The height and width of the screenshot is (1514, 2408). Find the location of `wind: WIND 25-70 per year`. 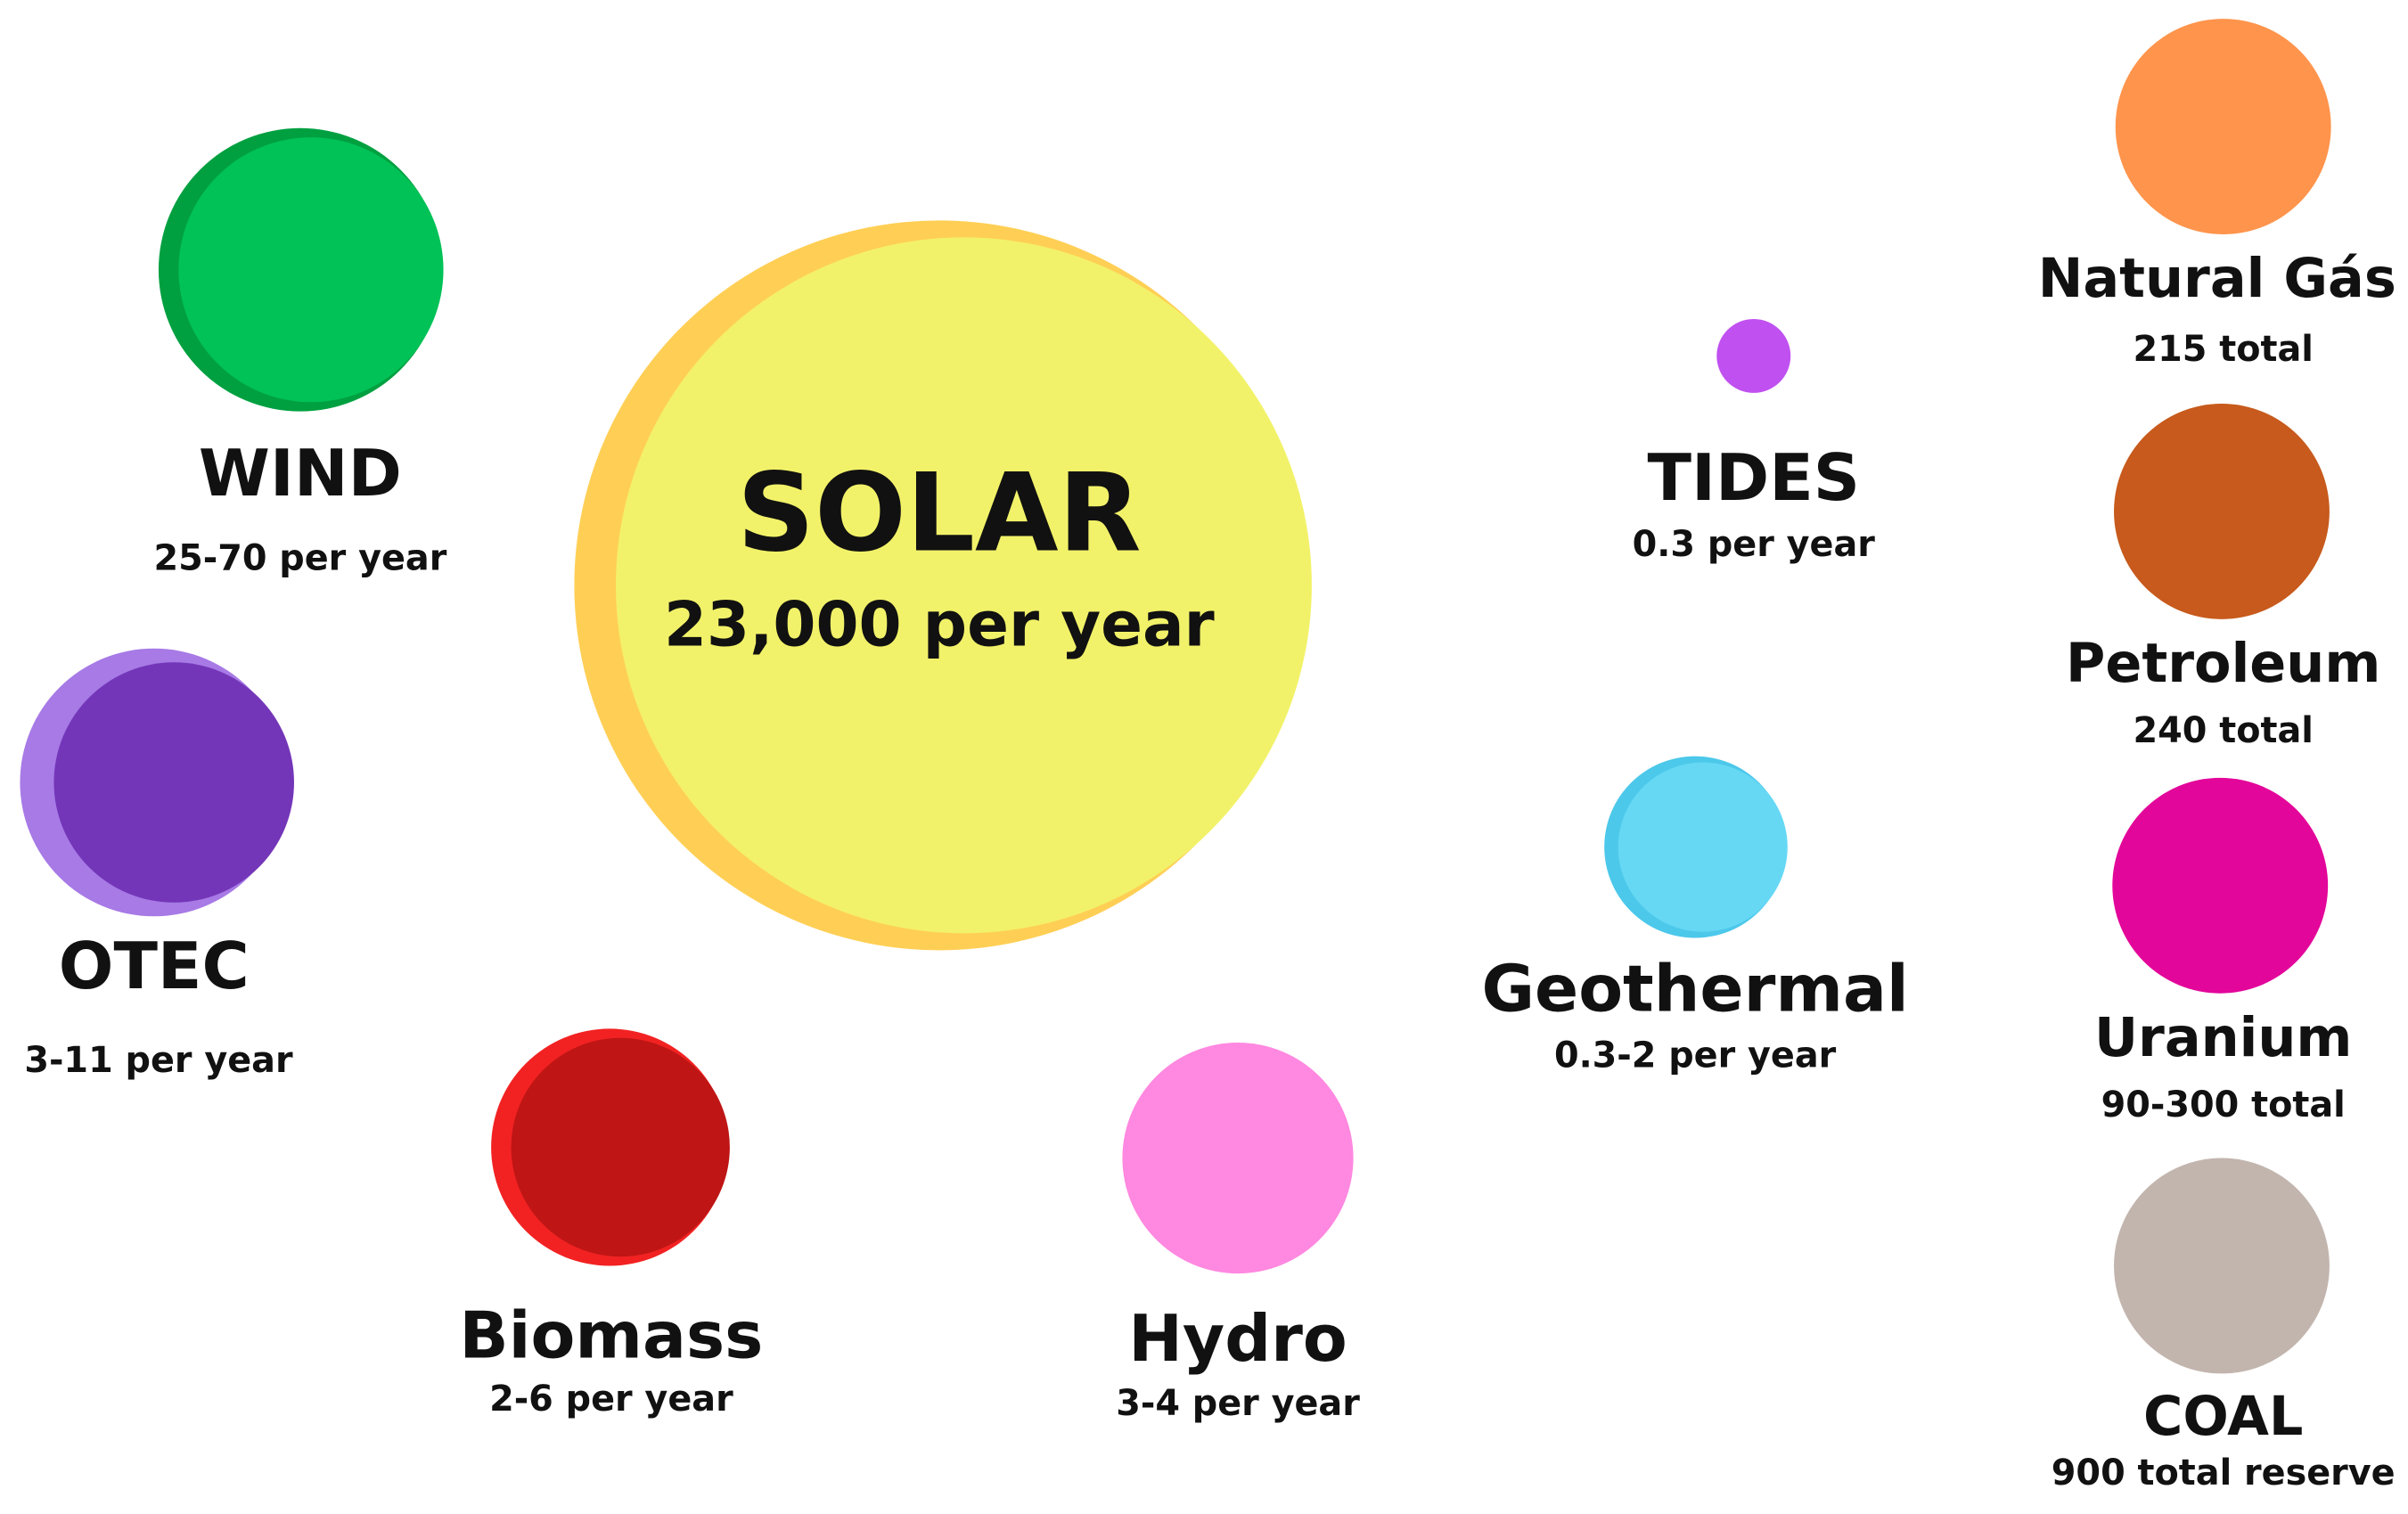

wind: WIND 25-70 per year is located at coordinates (300, 353).